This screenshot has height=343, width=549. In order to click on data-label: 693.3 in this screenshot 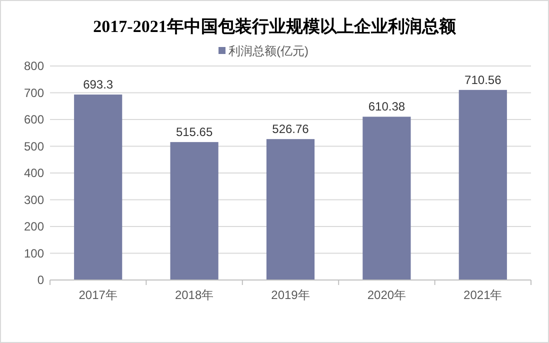, I will do `click(98, 85)`.